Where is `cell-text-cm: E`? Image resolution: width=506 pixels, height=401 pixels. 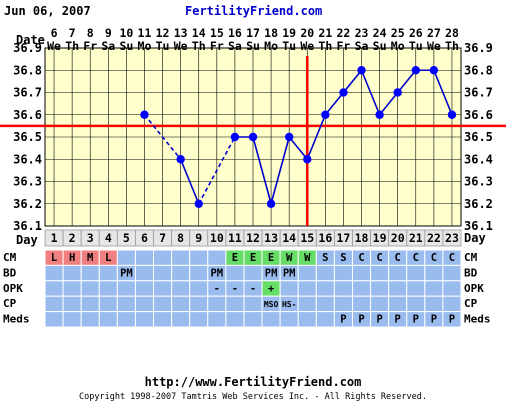 cell-text-cm: E is located at coordinates (235, 258).